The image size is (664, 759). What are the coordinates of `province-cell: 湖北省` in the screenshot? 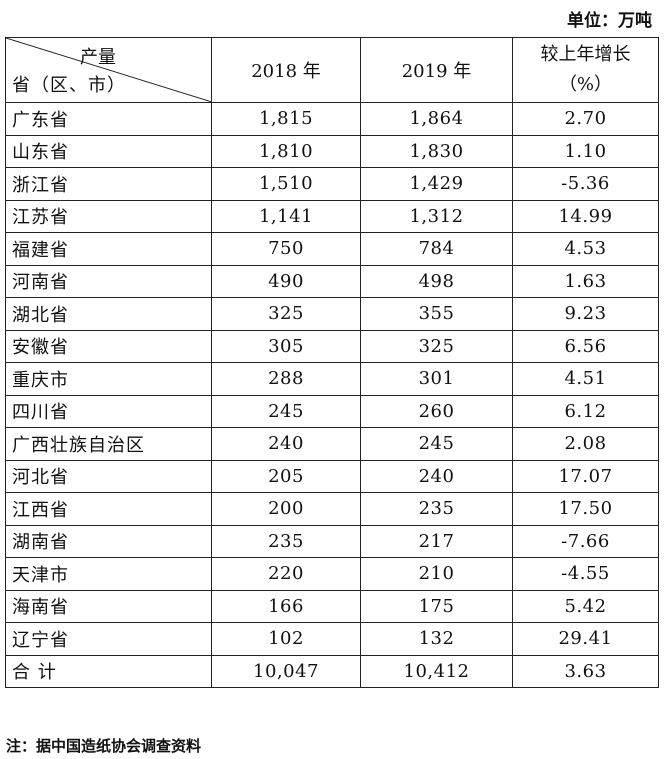 It's located at (108, 314).